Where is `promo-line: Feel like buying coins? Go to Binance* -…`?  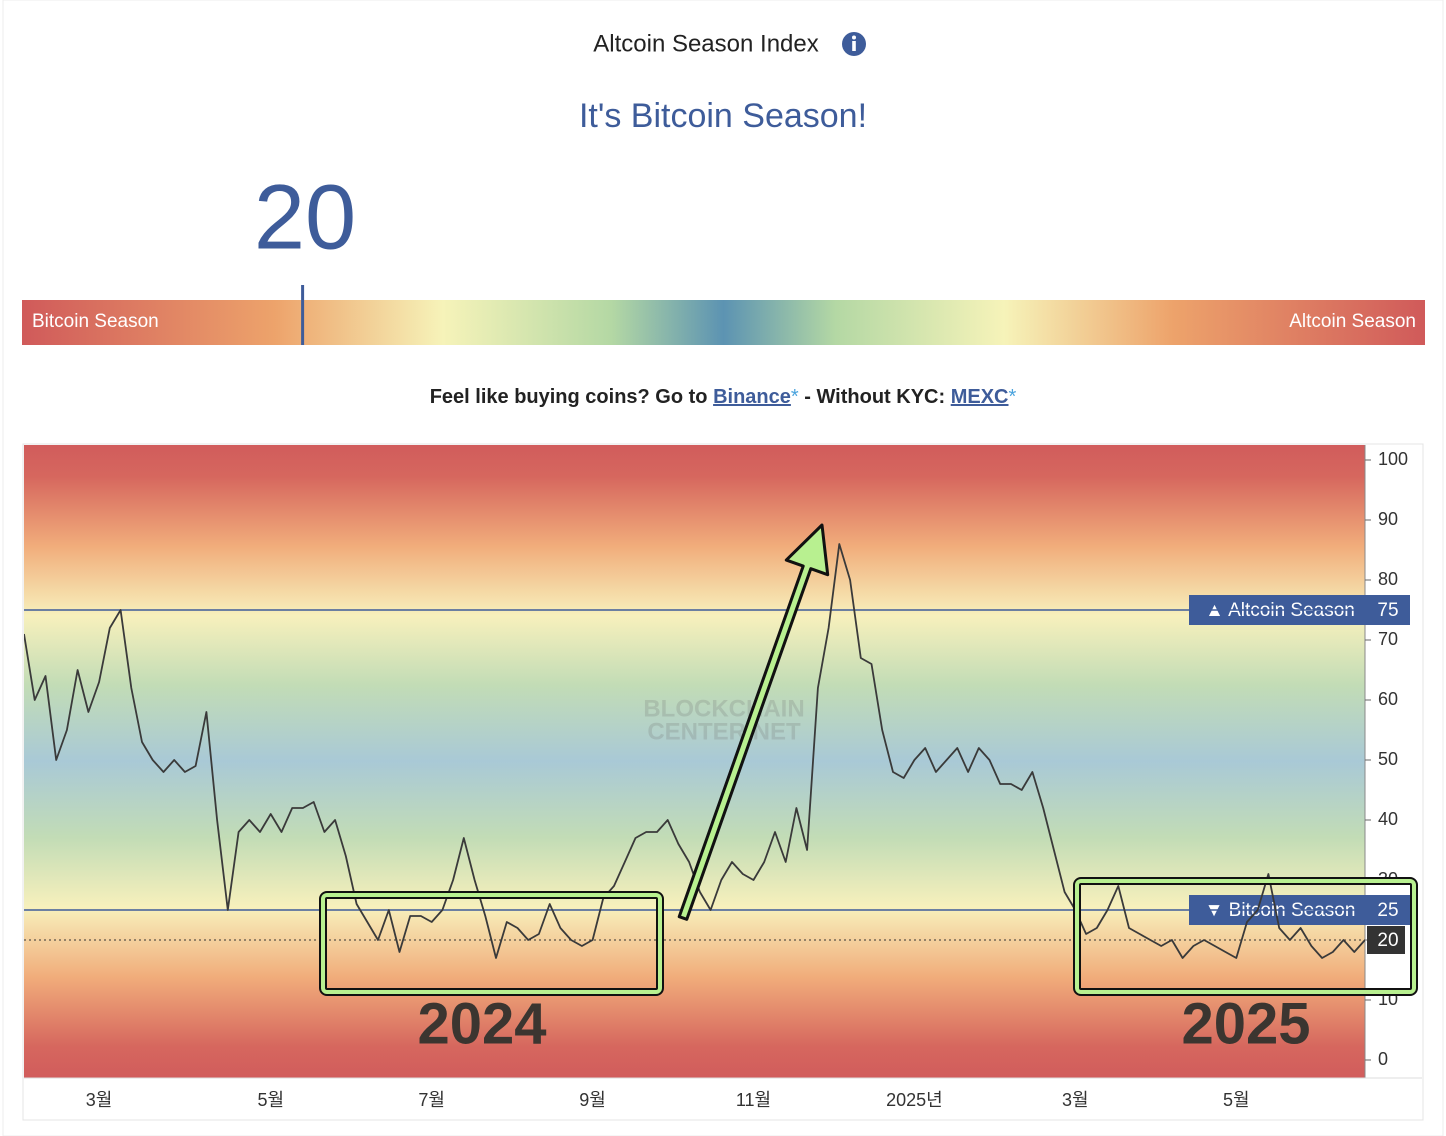 promo-line: Feel like buying coins? Go to Binance* -… is located at coordinates (723, 397).